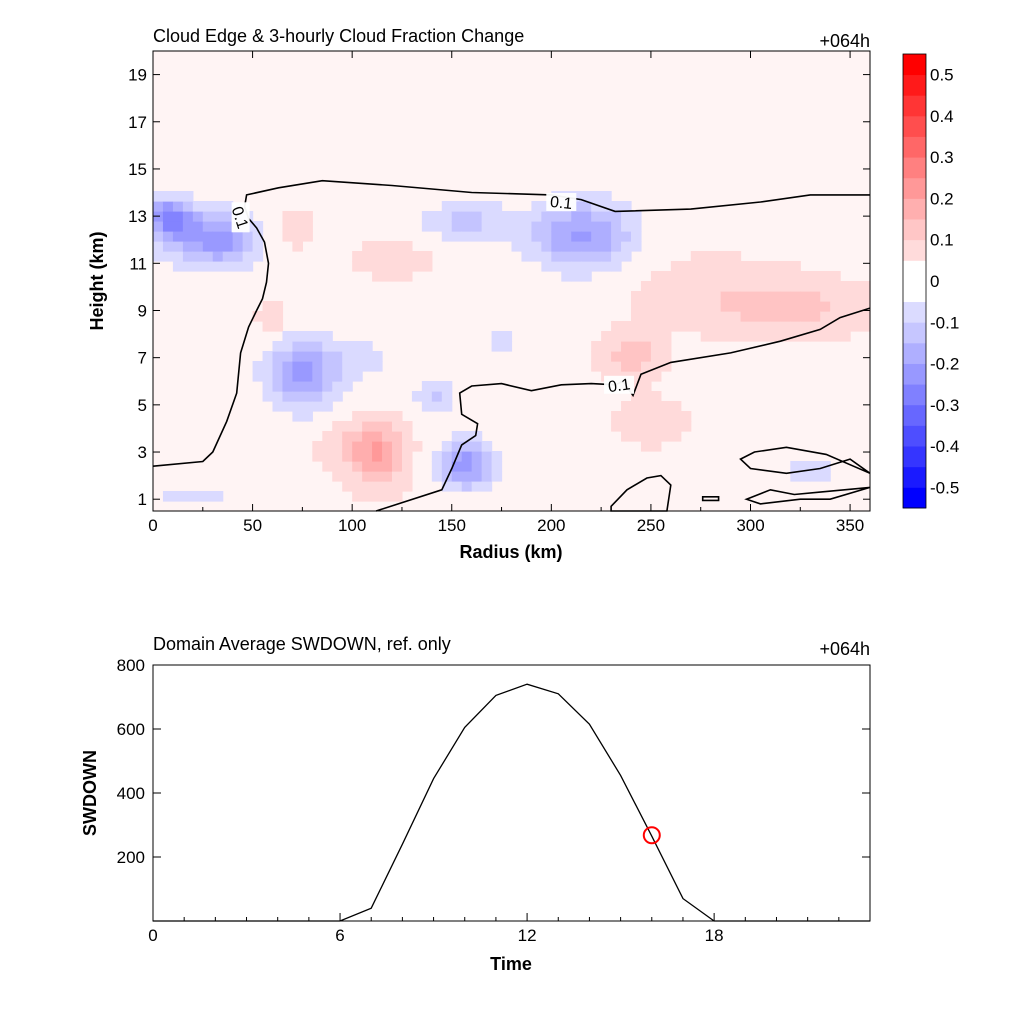 The height and width of the screenshot is (1024, 1024). I want to click on contour-label-bg, so click(561, 201).